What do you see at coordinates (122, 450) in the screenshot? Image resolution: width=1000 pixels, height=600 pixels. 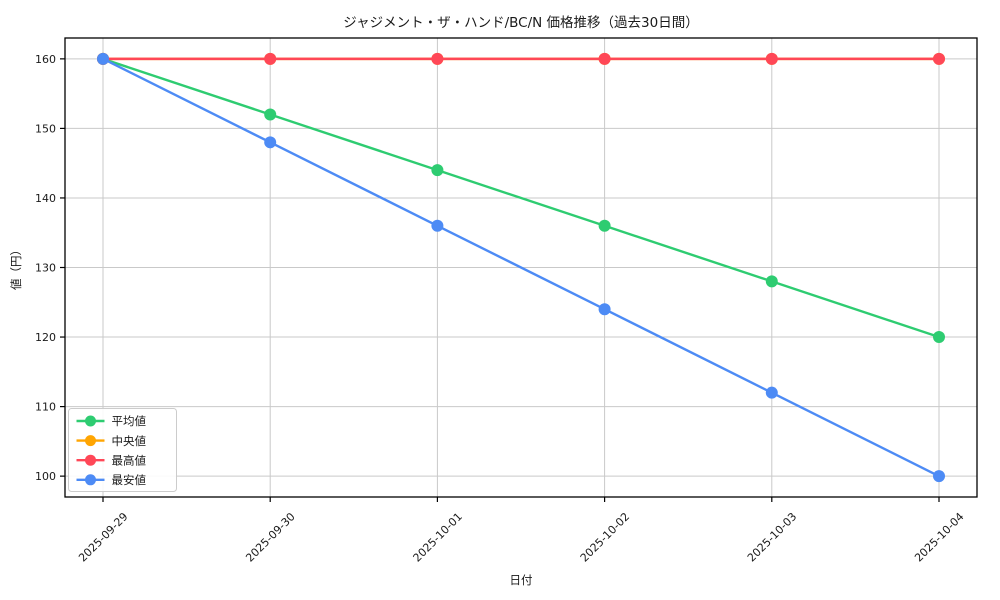 I see `legend` at bounding box center [122, 450].